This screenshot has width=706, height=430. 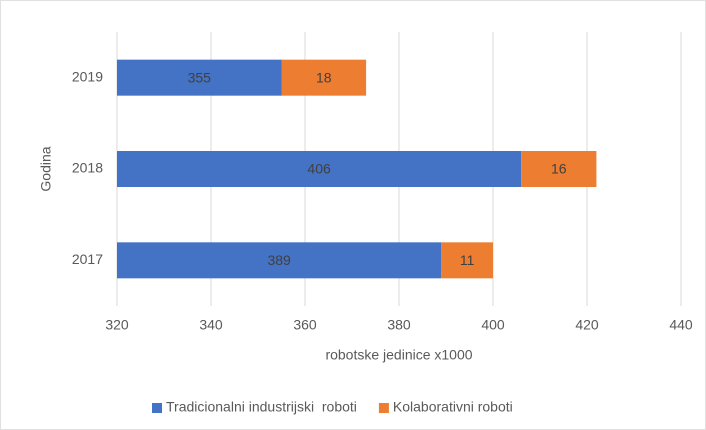 I want to click on x-axis-title: robotske jedinice x1000, so click(x=398, y=355).